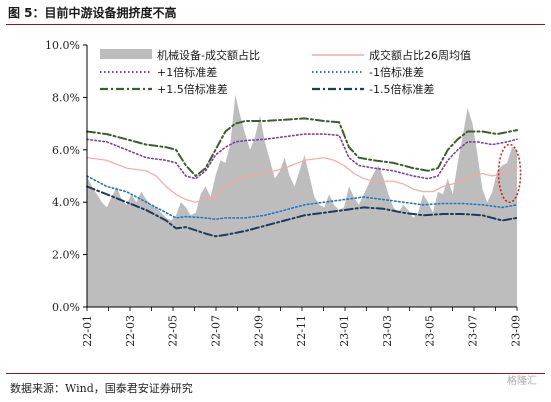 The image size is (551, 402). Describe the element at coordinates (173, 331) in the screenshot. I see `x-tick-label: 22-05` at that location.